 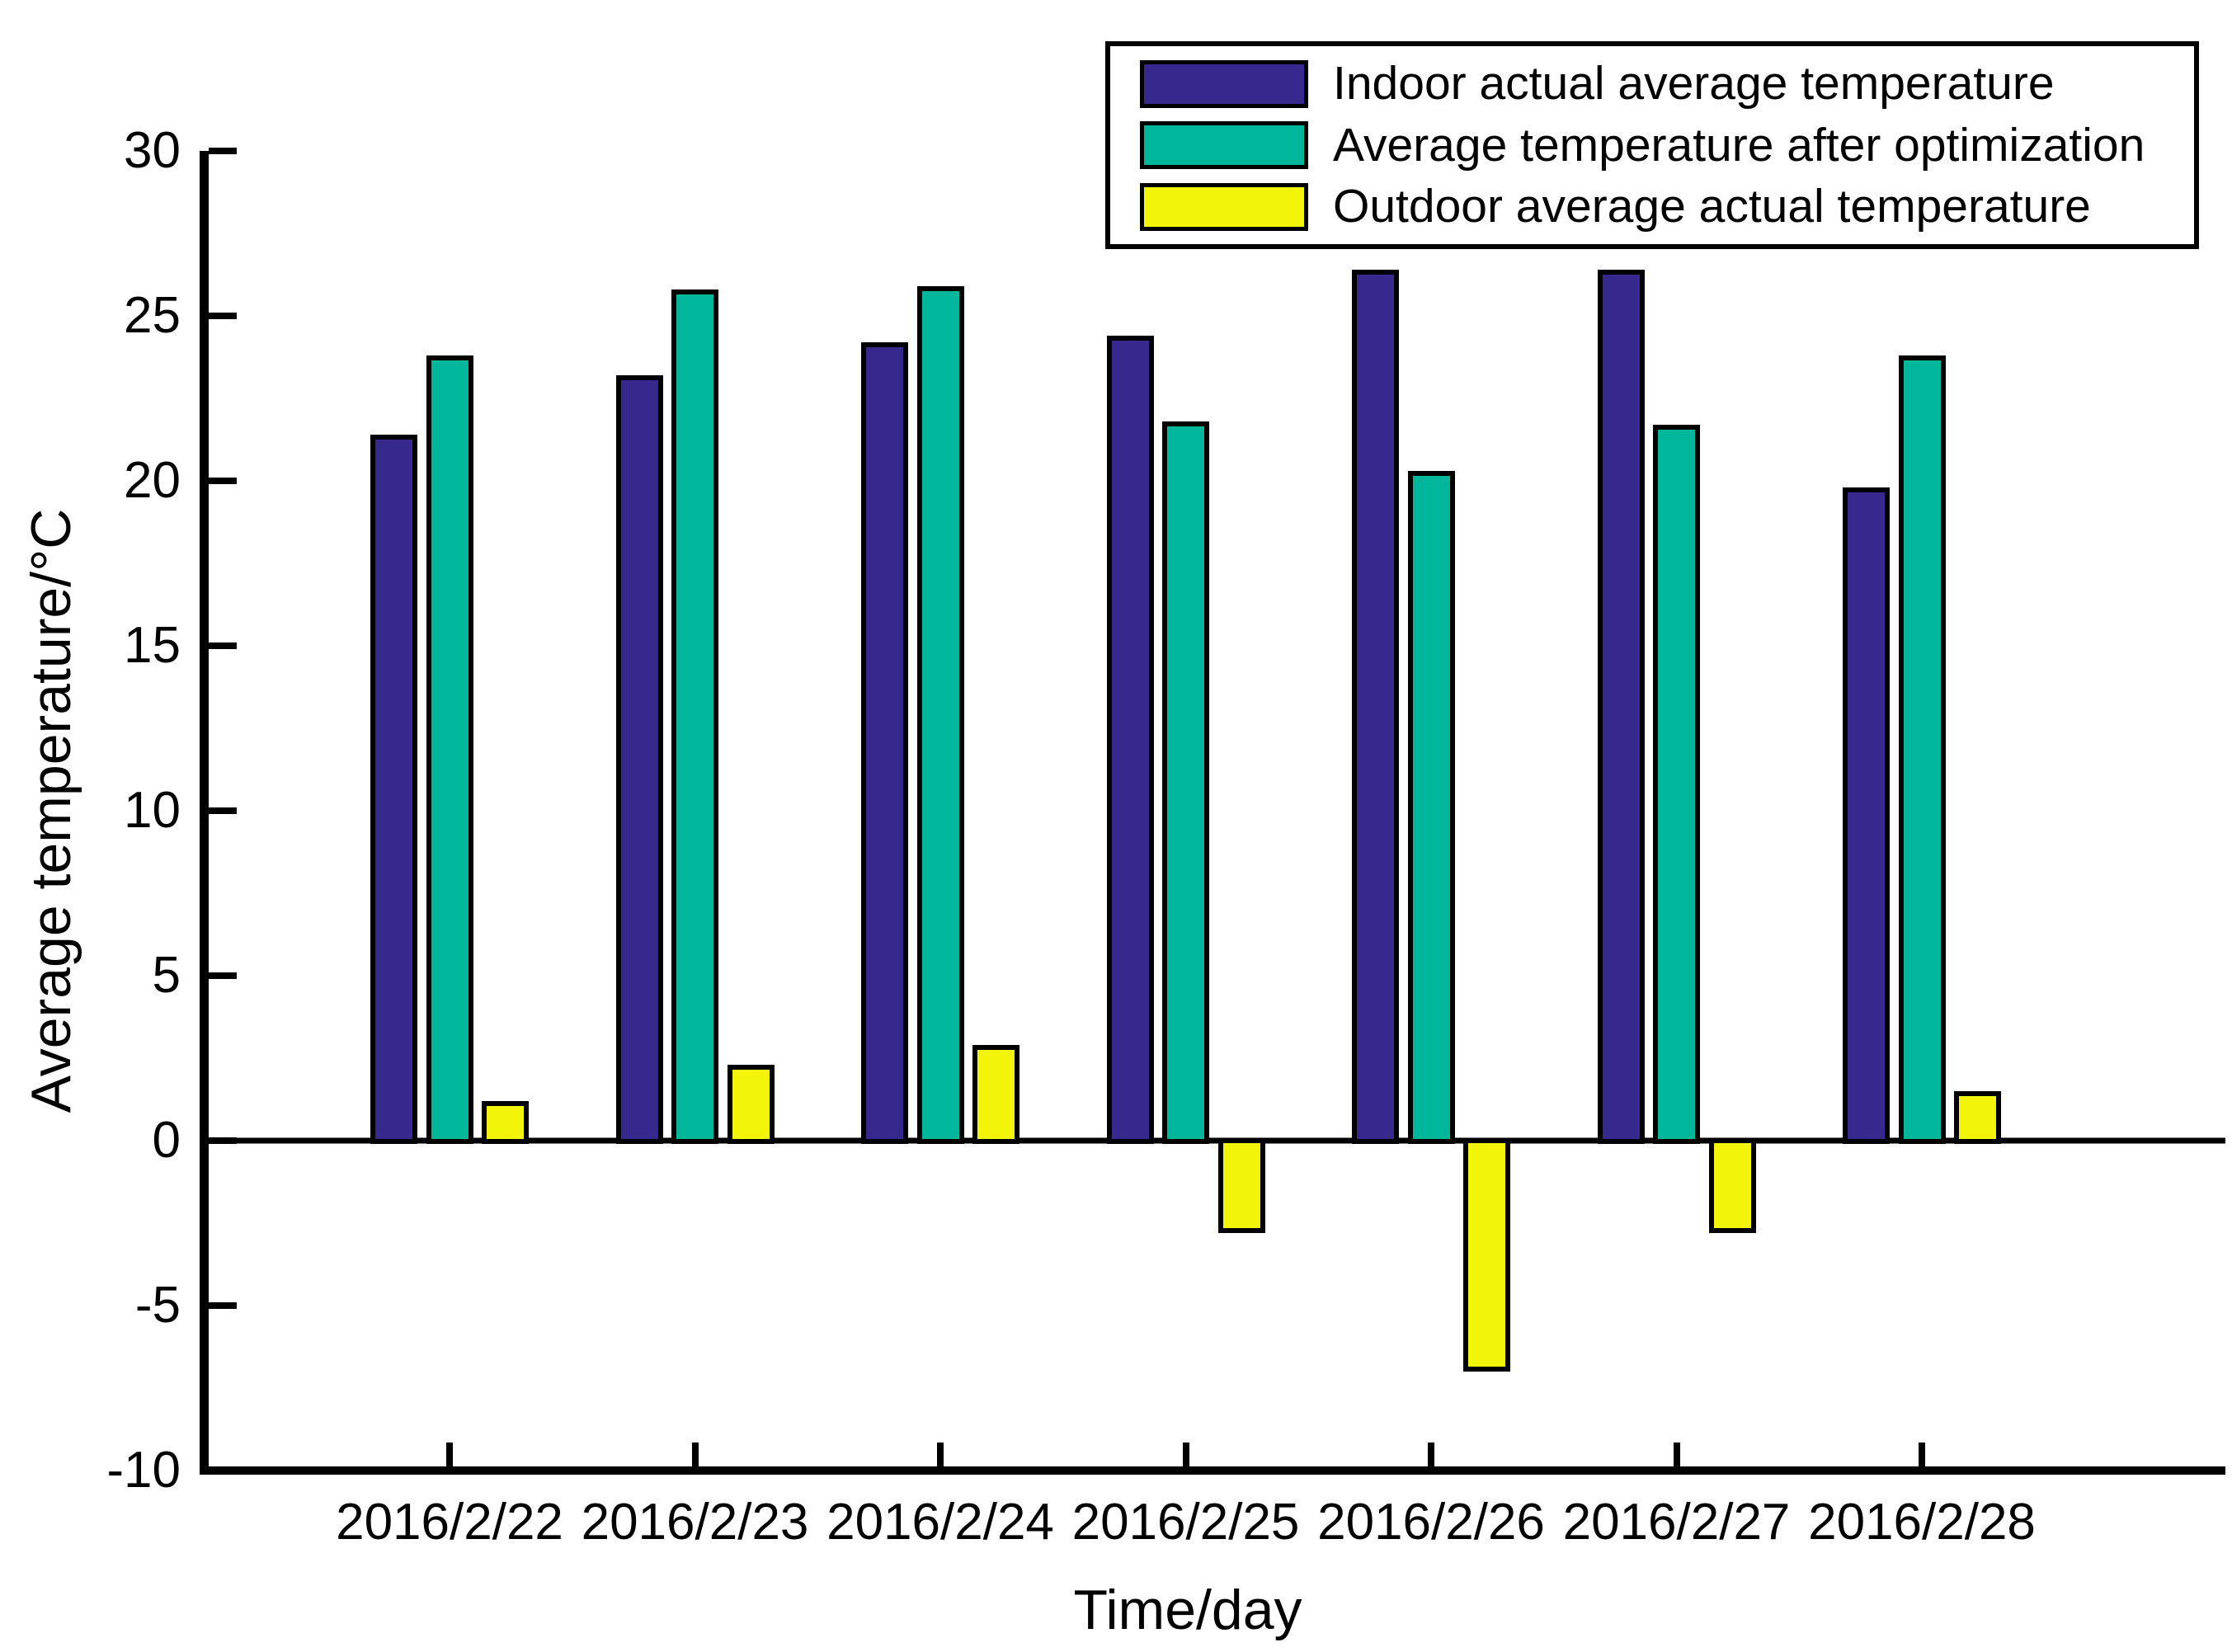 I want to click on x-axis-title: Time/day, so click(x=1187, y=1610).